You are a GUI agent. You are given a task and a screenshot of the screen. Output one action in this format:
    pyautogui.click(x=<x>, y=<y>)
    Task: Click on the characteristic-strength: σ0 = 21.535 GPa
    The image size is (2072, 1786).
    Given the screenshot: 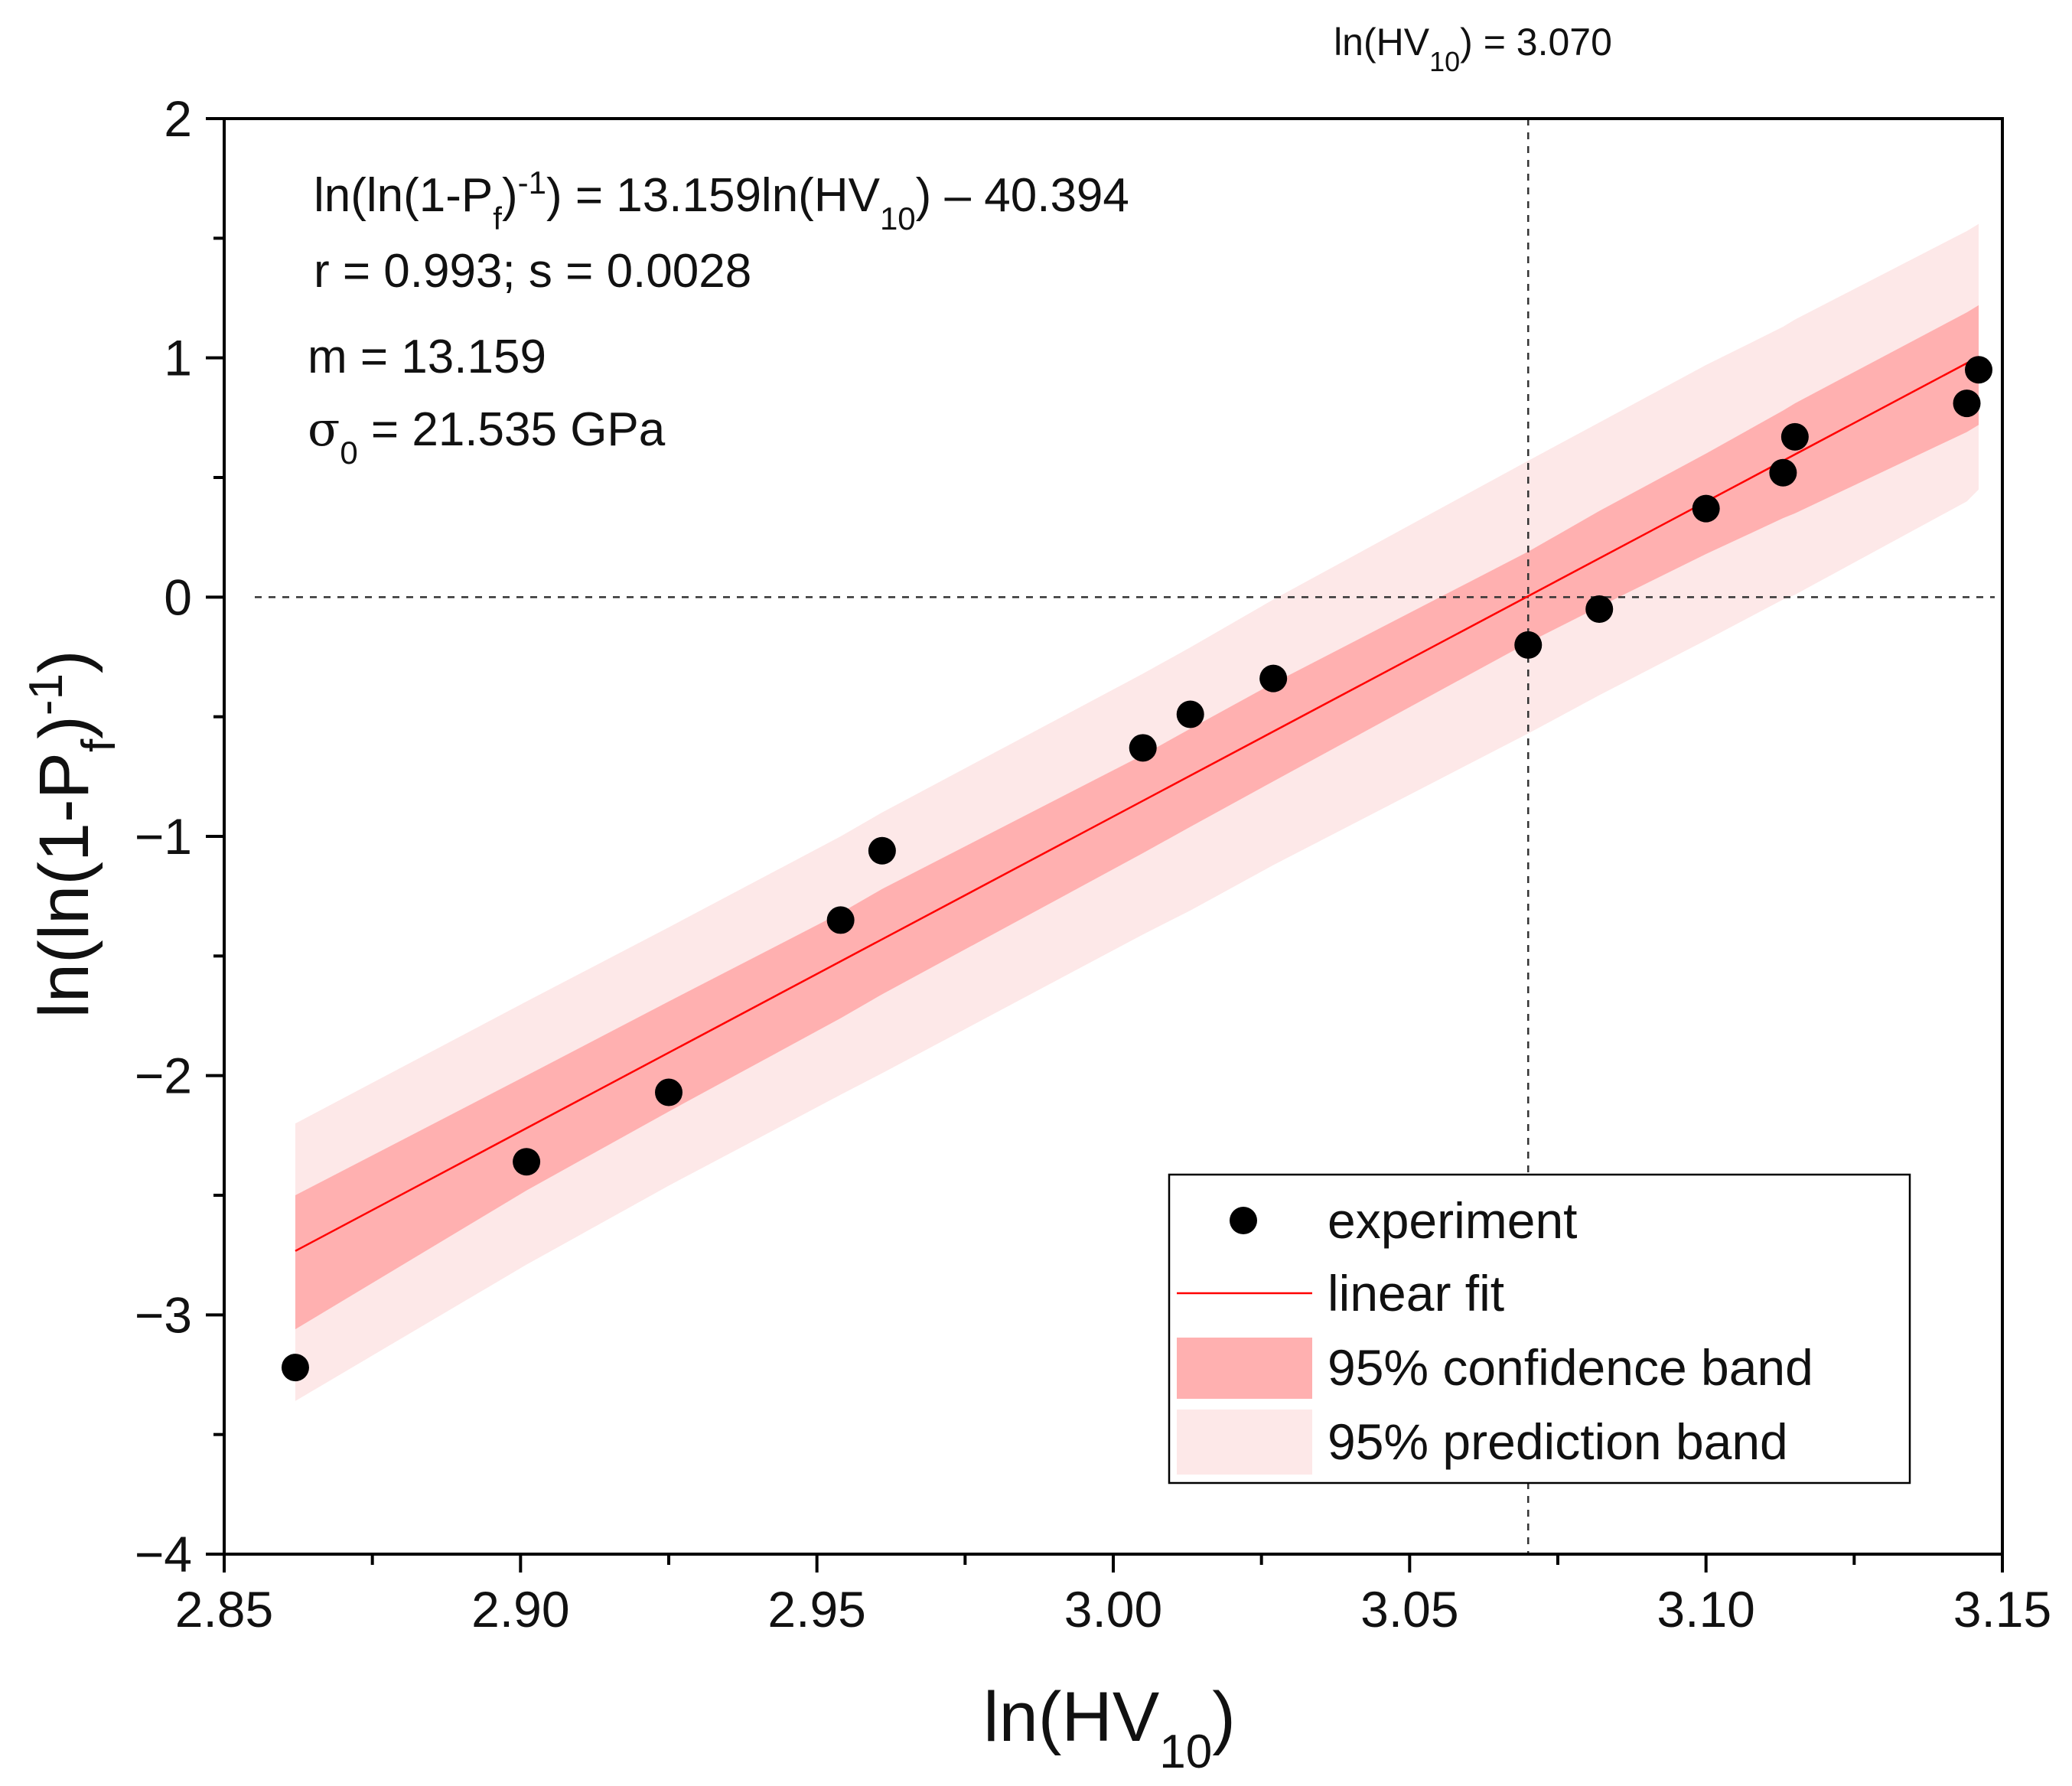 What is the action you would take?
    pyautogui.click(x=487, y=436)
    